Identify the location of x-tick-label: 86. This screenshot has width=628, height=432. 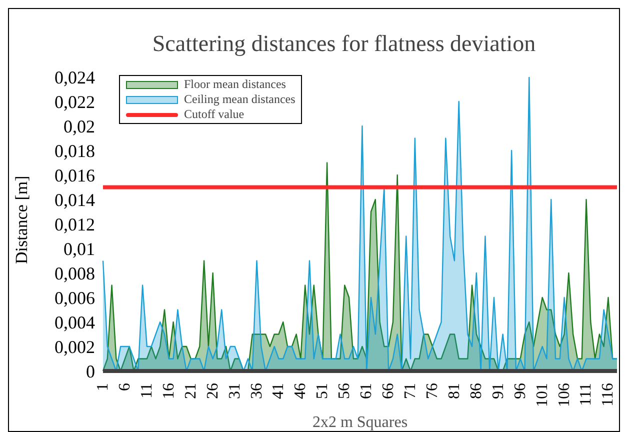
(476, 391).